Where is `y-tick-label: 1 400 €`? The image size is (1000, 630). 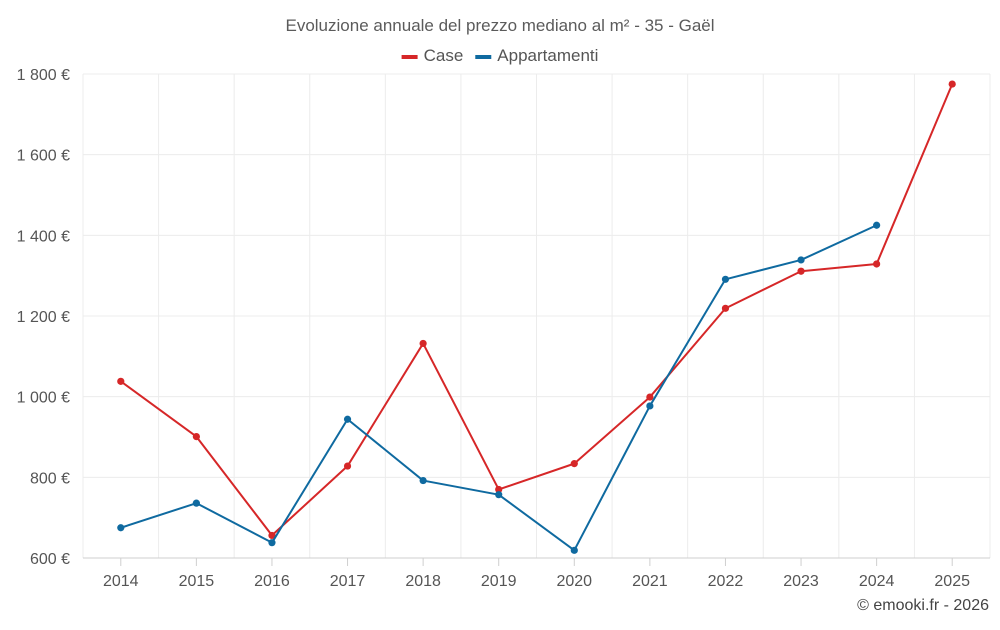
y-tick-label: 1 400 € is located at coordinates (43, 236).